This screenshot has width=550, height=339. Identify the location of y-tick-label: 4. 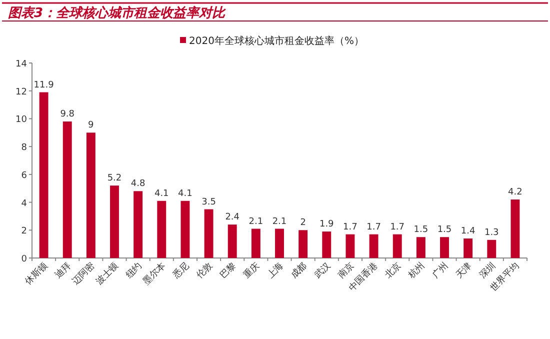
(24, 203).